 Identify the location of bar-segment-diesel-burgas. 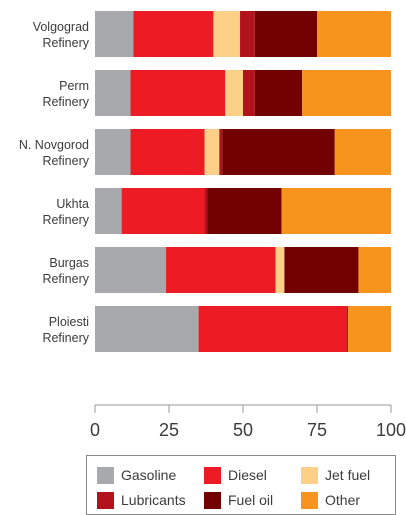
(221, 270).